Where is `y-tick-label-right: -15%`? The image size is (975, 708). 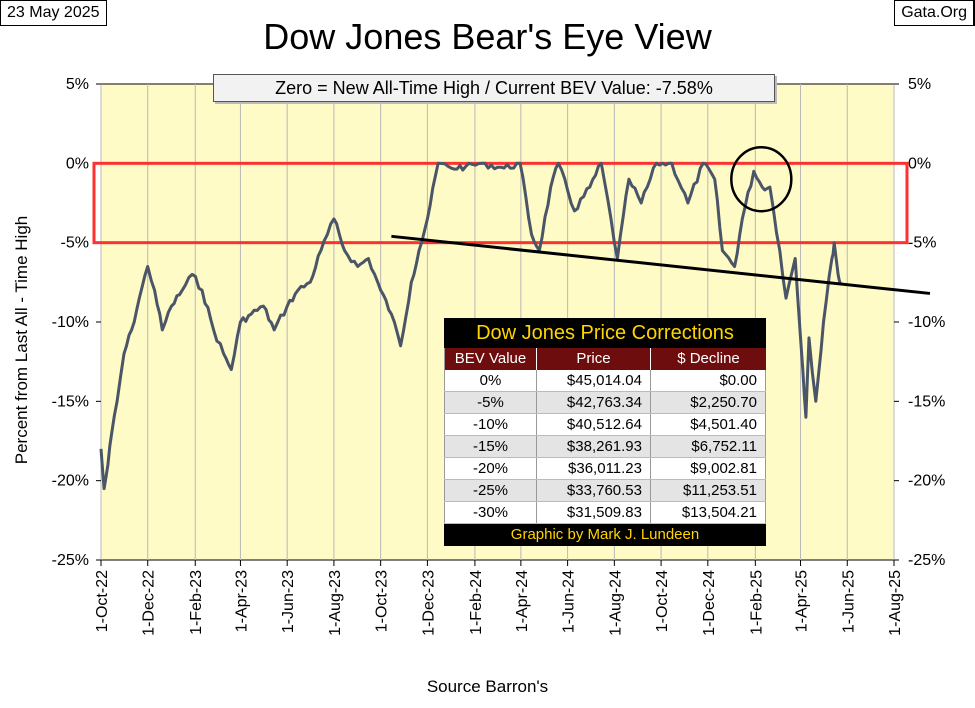 y-tick-label-right: -15% is located at coordinates (926, 401).